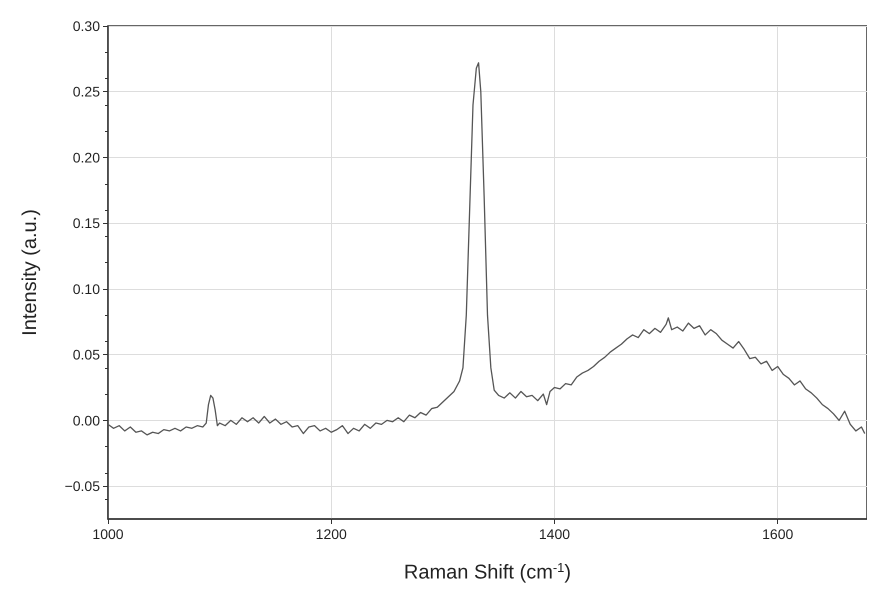 Image resolution: width=875 pixels, height=608 pixels. Describe the element at coordinates (86, 420) in the screenshot. I see `y-tick-label: 0.00` at that location.